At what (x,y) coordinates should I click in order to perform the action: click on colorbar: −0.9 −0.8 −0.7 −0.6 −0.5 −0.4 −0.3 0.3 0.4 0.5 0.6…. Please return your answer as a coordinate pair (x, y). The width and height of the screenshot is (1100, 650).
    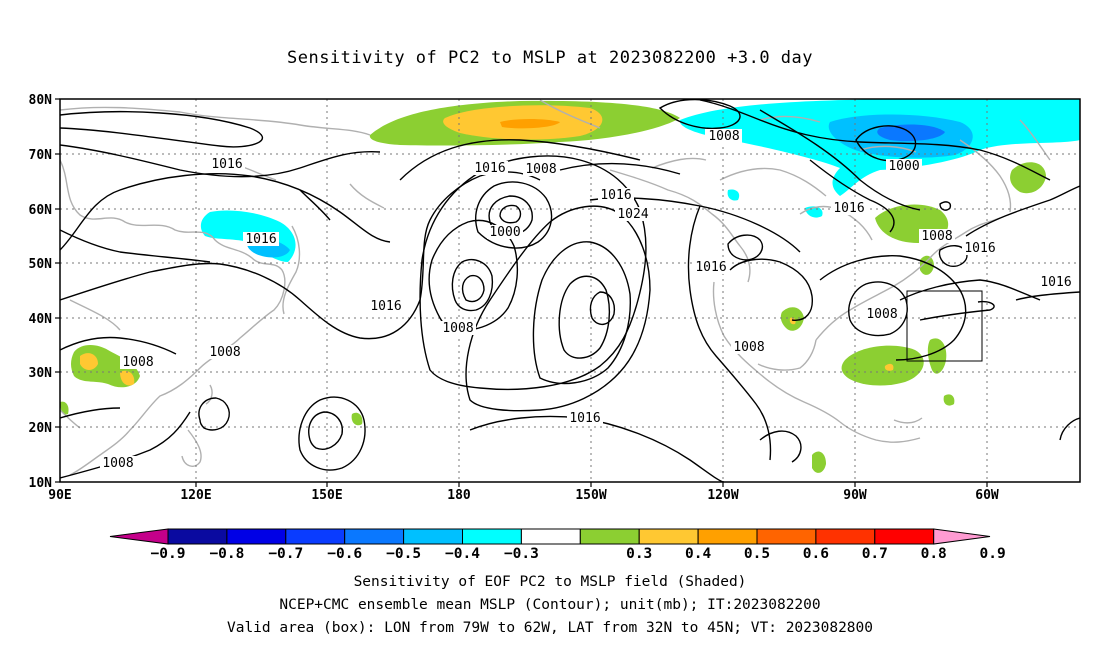
    Looking at the image, I should click on (557, 545).